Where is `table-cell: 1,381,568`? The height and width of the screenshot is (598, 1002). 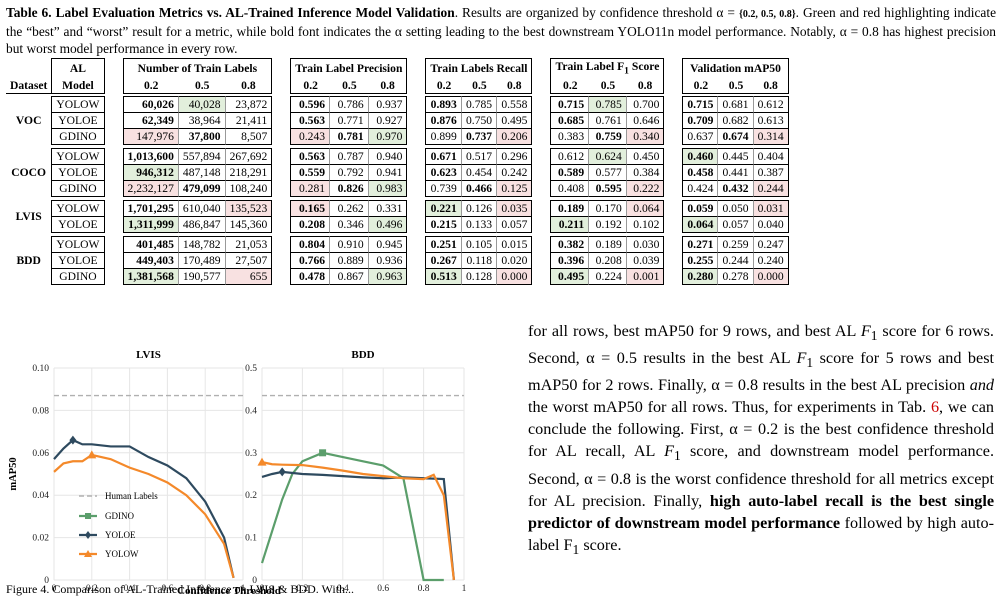 table-cell: 1,381,568 is located at coordinates (150, 277).